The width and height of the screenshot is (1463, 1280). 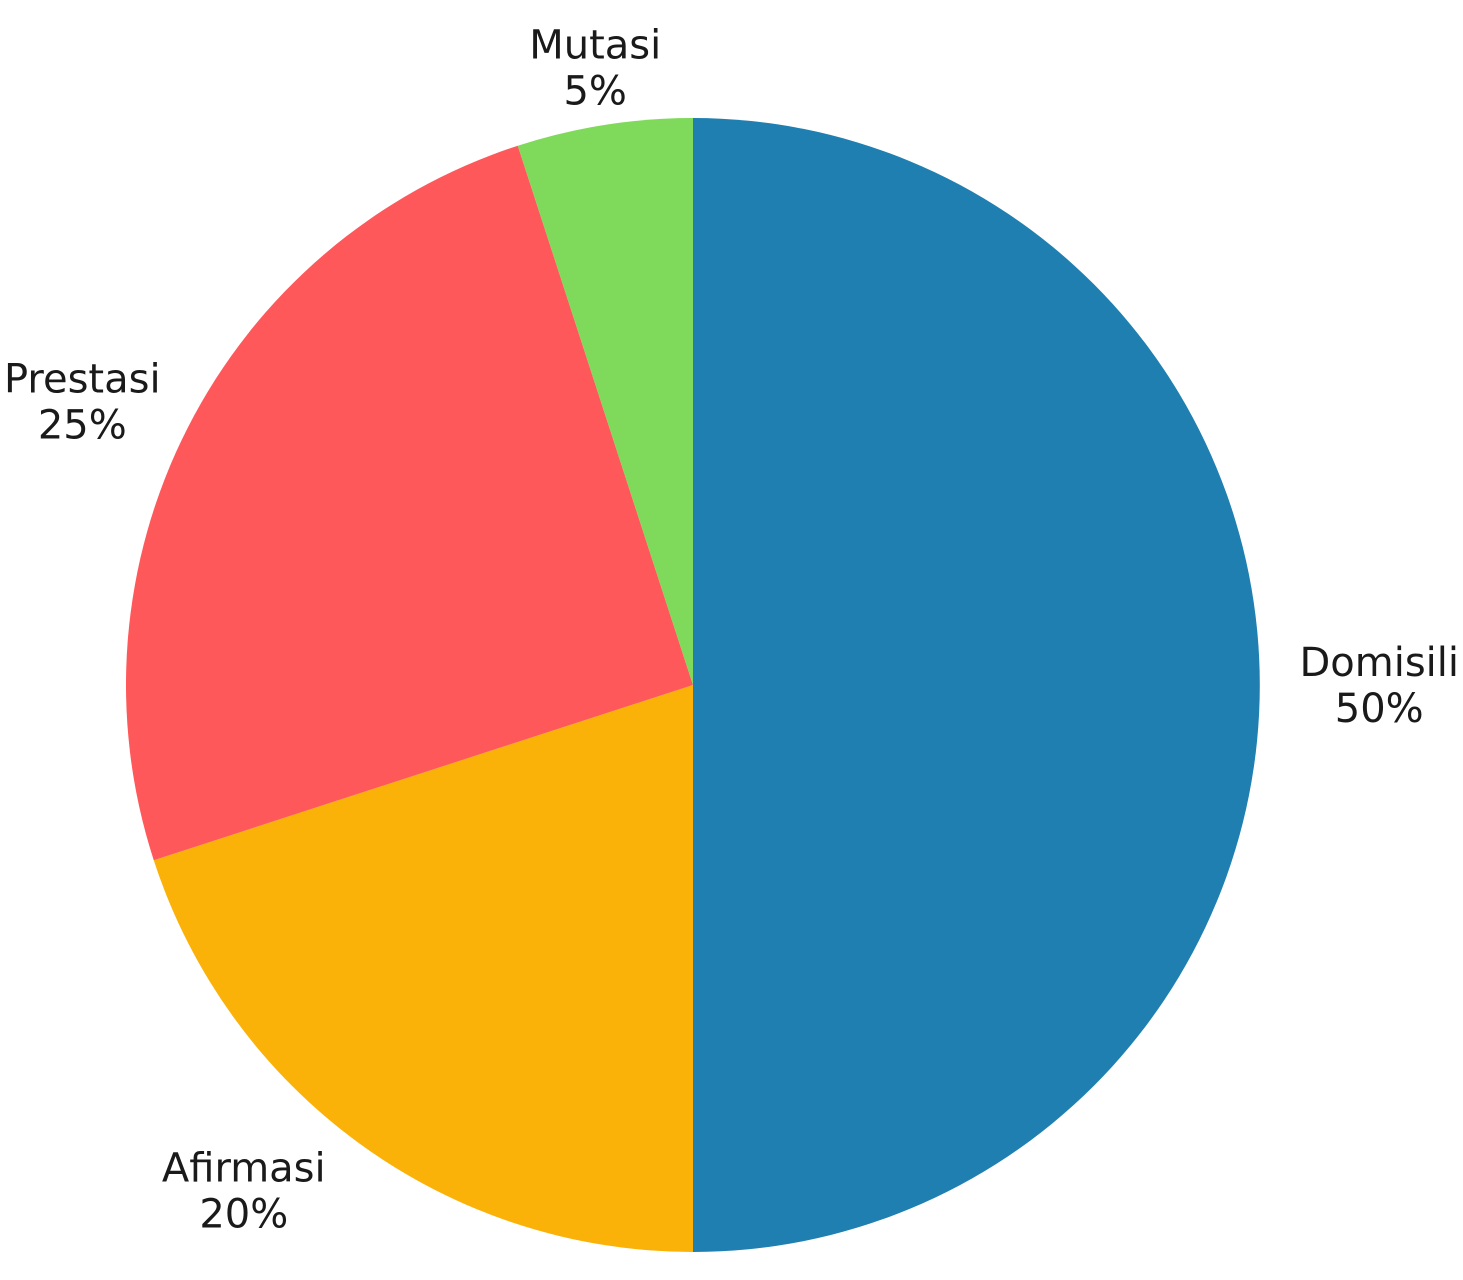 I want to click on slice-value-afirmasi: 20%, so click(x=243, y=1215).